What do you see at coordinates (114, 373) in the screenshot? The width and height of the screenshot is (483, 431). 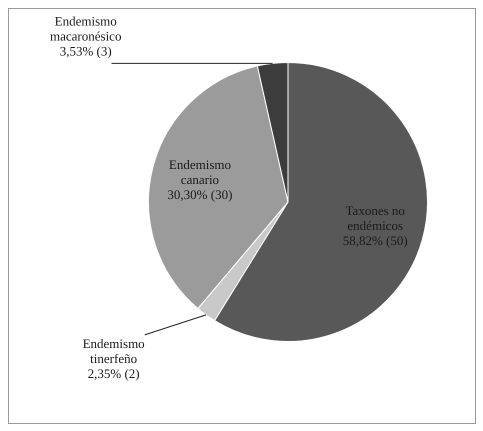 I see `data-label: 2,35% (2)` at bounding box center [114, 373].